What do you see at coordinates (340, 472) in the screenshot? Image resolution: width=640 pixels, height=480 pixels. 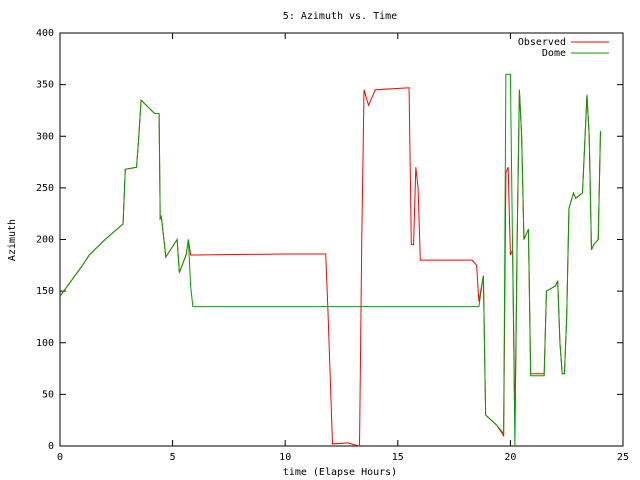 I see `x-axis-label: time (Elapse Hours)` at bounding box center [340, 472].